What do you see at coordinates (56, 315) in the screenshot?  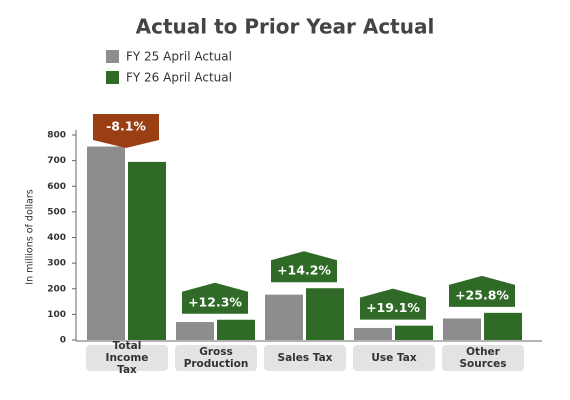 I see `y-tick-label: 100` at bounding box center [56, 315].